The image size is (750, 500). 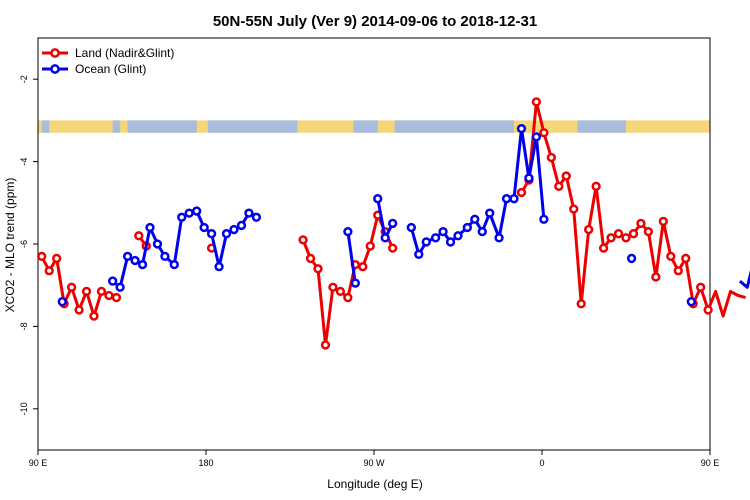 What do you see at coordinates (108, 61) in the screenshot?
I see `legend: Land (Nadir&Glint) Ocean (Glint)` at bounding box center [108, 61].